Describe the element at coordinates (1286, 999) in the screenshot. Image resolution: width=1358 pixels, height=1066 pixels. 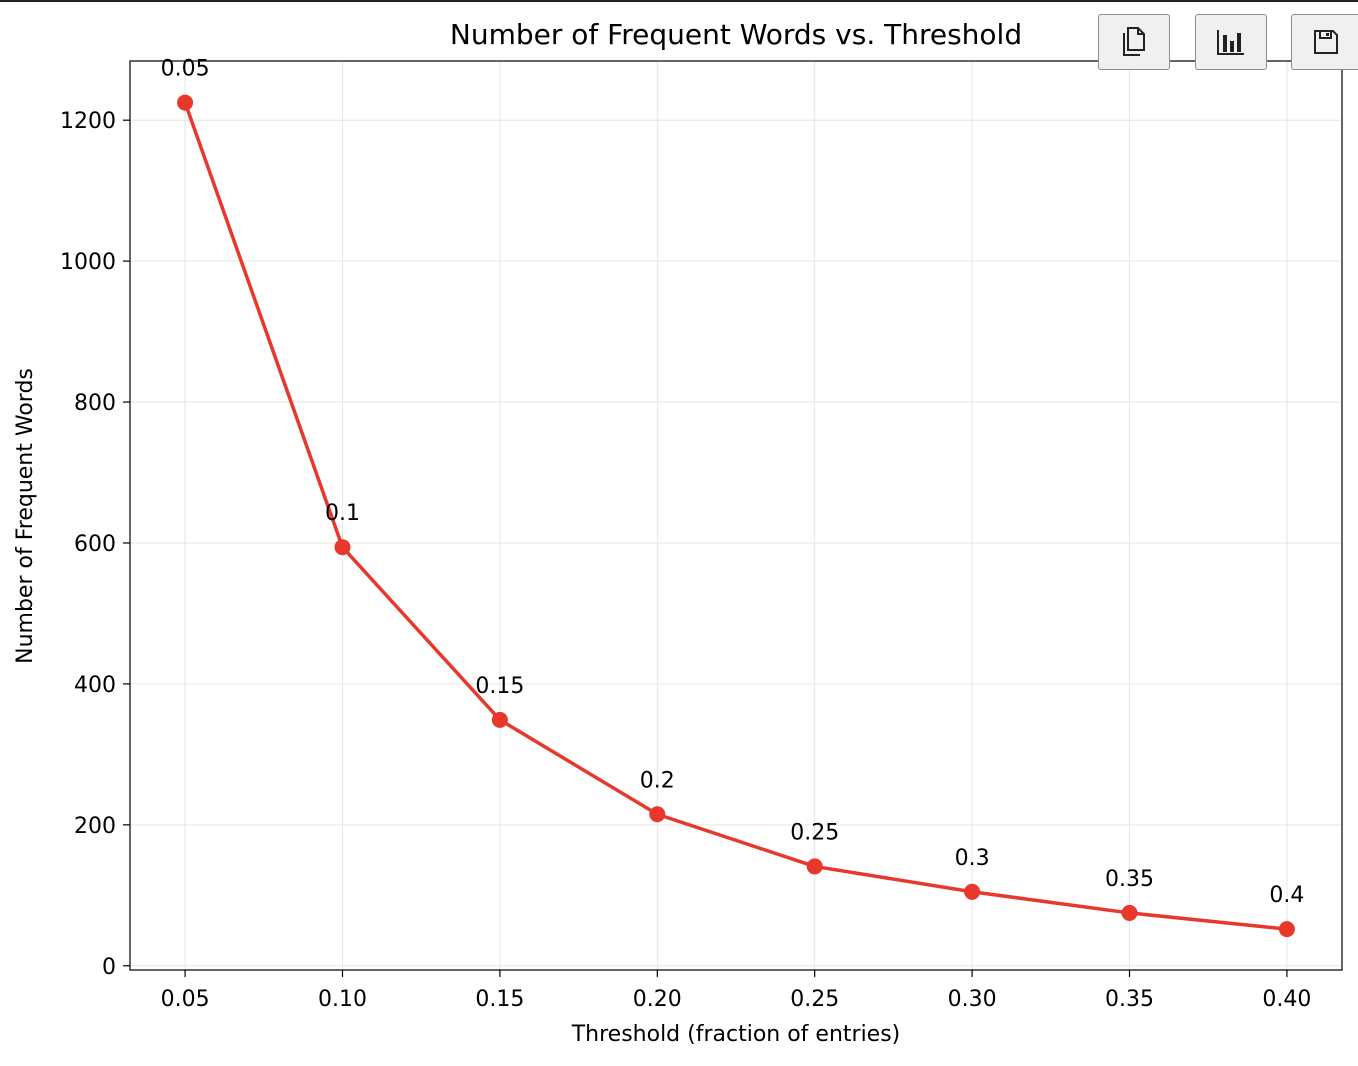
I see `x-tick-label: 0.40` at that location.